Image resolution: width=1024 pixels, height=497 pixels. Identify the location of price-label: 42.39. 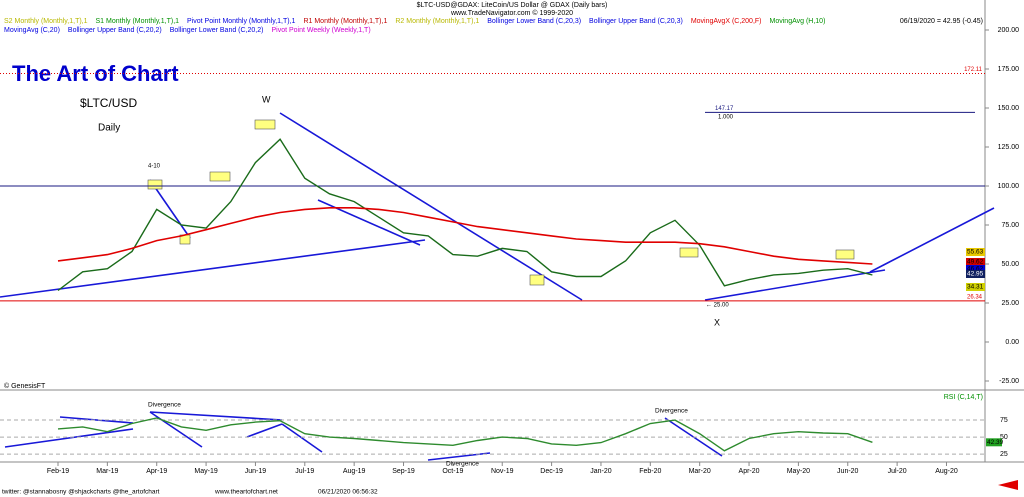
(995, 442).